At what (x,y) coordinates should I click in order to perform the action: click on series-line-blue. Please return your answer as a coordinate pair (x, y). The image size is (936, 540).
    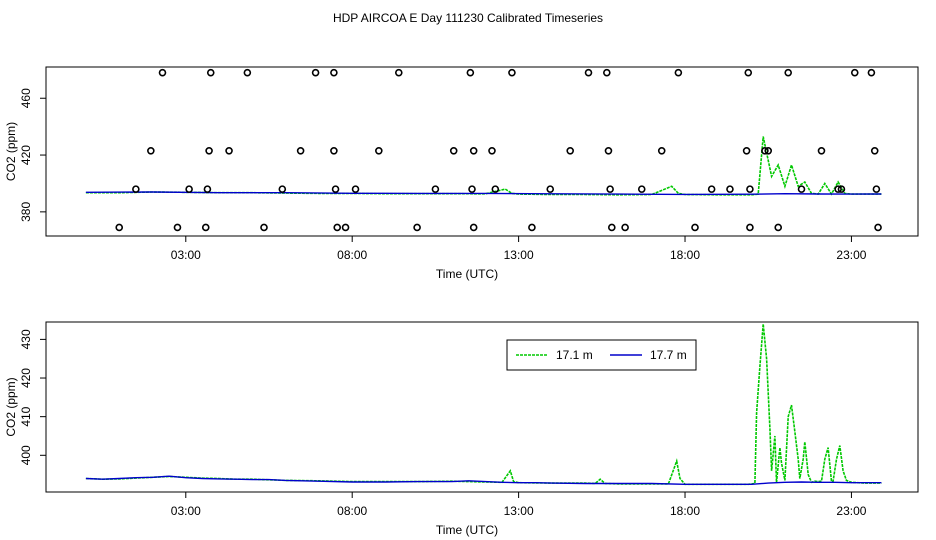
    Looking at the image, I should click on (483, 193).